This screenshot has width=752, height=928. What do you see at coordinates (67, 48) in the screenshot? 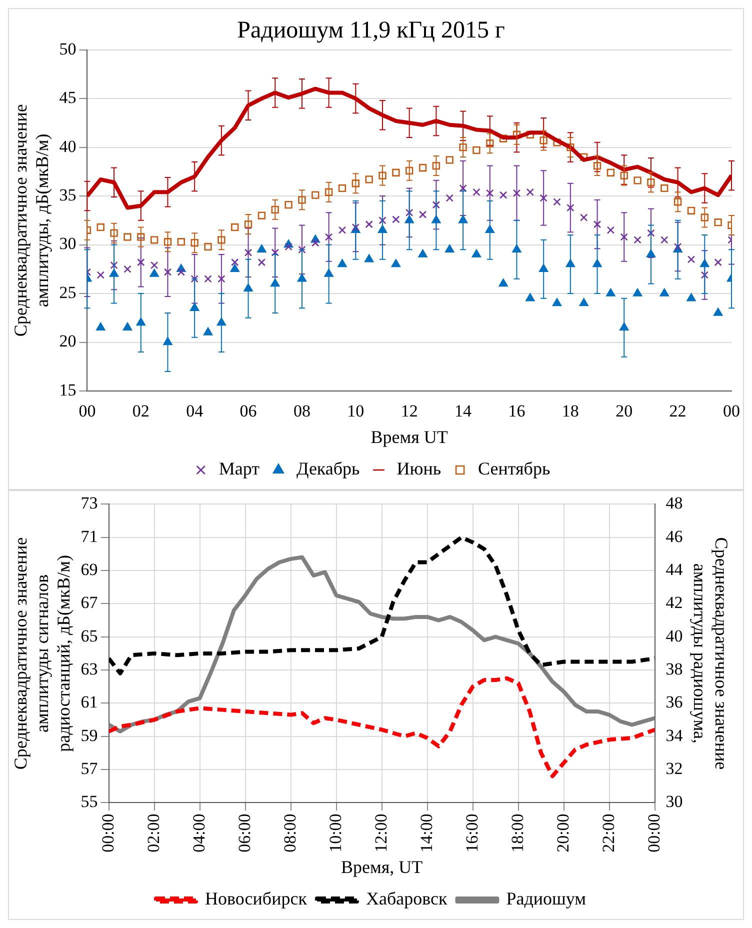
I see `y-tick-label: 50` at bounding box center [67, 48].